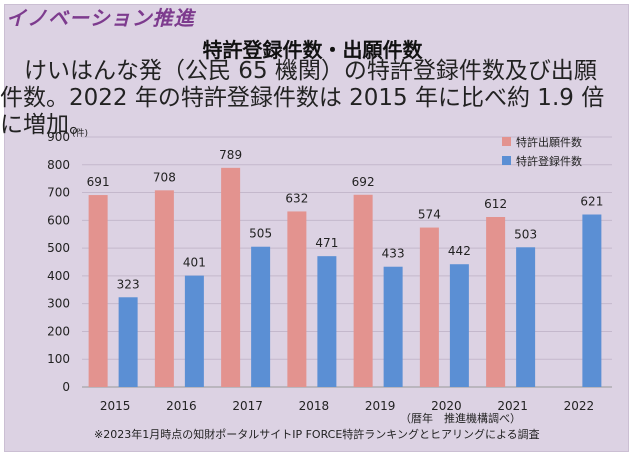 Image resolution: width=633 pixels, height=456 pixels. What do you see at coordinates (58, 304) in the screenshot?
I see `y-tick-label: 300` at bounding box center [58, 304].